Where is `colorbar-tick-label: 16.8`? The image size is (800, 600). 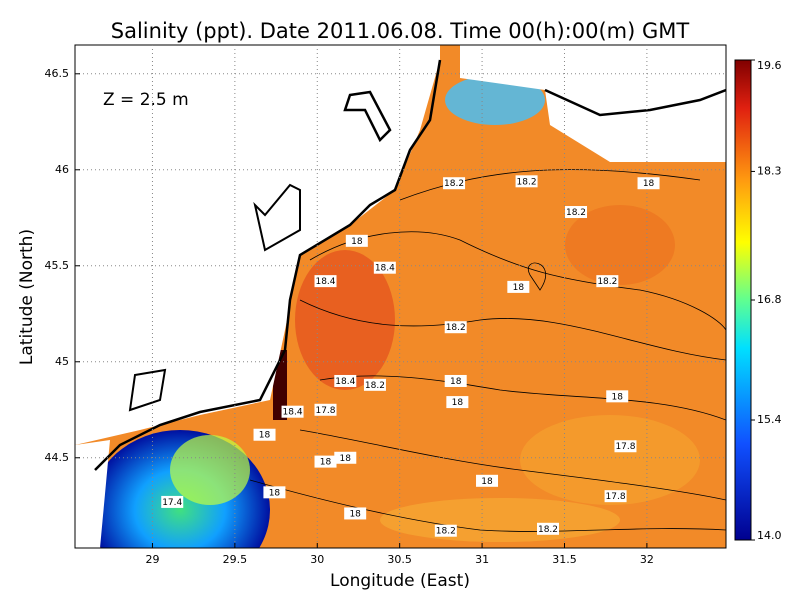 colorbar-tick-label: 16.8 is located at coordinates (769, 299).